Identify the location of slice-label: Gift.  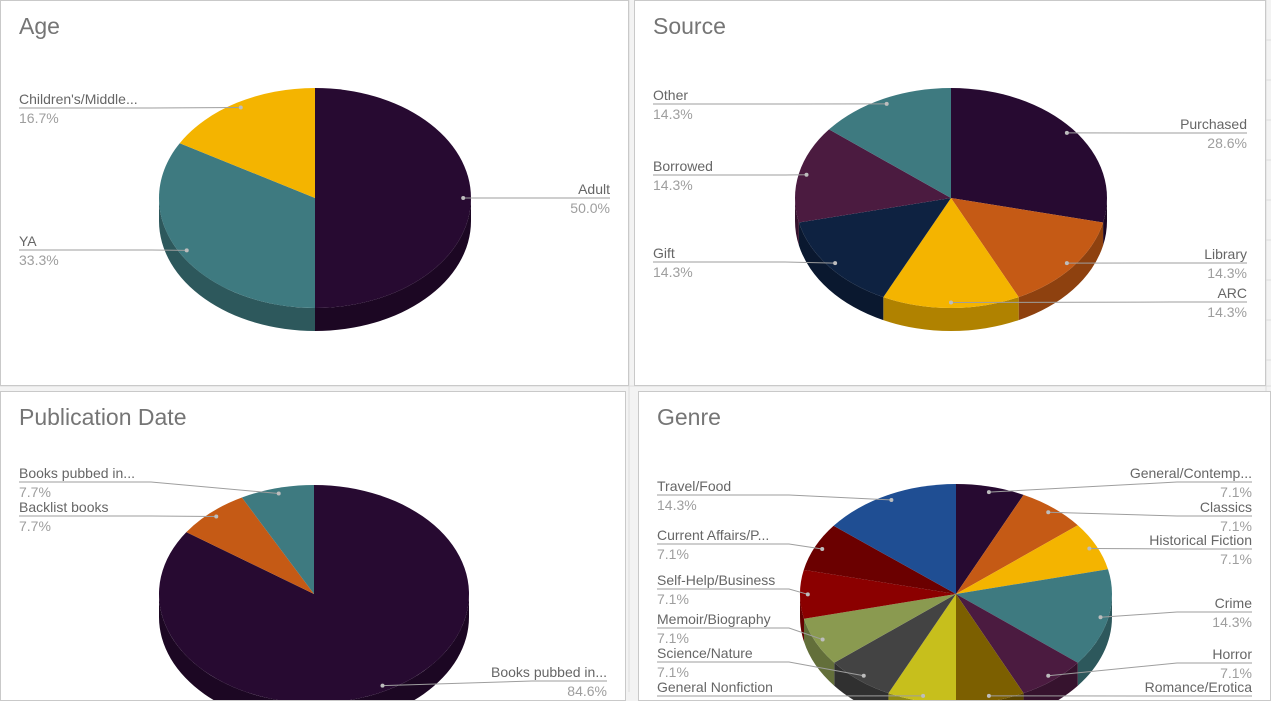
(664, 253).